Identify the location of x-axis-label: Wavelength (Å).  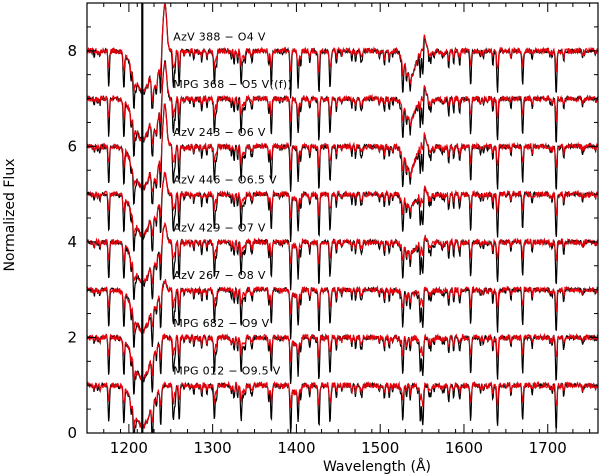
(377, 466).